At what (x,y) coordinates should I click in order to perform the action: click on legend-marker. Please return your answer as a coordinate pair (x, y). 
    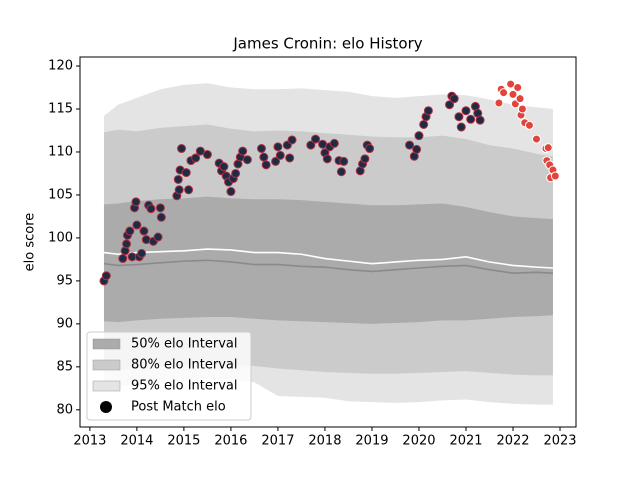
    Looking at the image, I should click on (106, 407).